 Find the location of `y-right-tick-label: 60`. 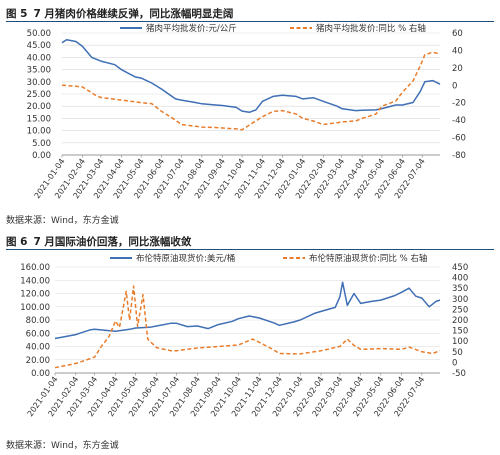

y-right-tick-label: 60 is located at coordinates (457, 34).